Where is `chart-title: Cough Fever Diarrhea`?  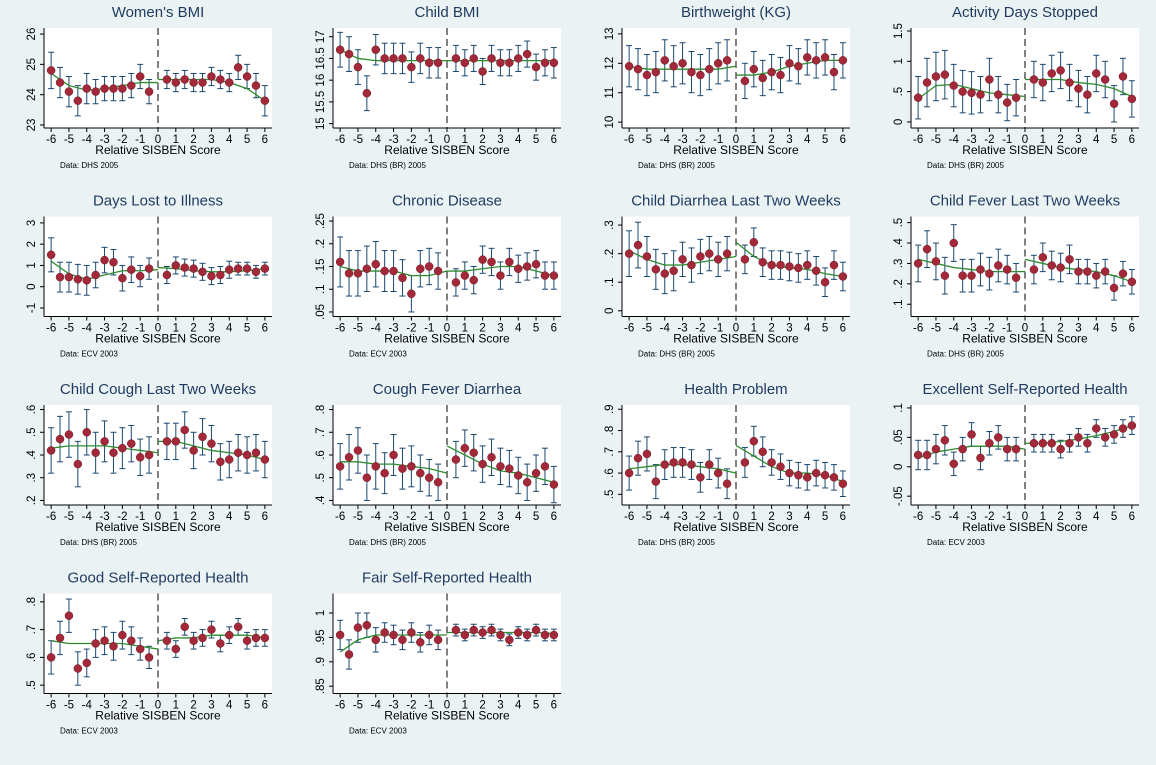
chart-title: Cough Fever Diarrhea is located at coordinates (447, 389).